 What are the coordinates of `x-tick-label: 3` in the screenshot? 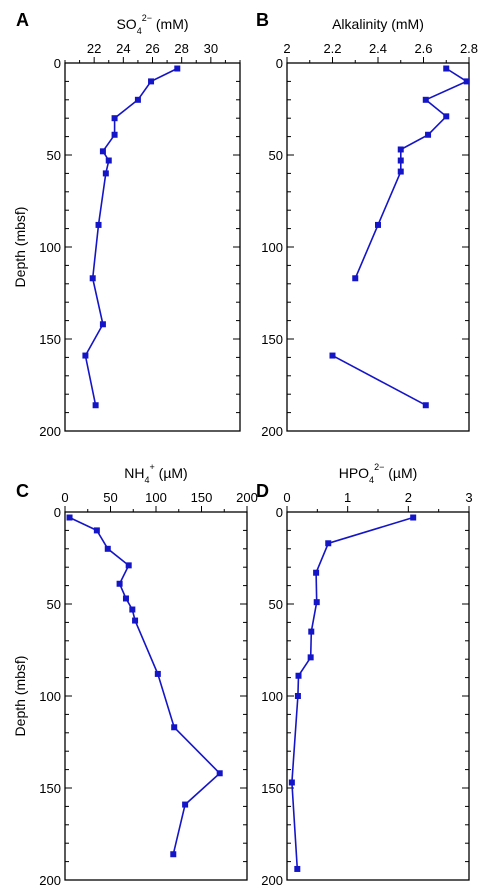 It's located at (468, 497).